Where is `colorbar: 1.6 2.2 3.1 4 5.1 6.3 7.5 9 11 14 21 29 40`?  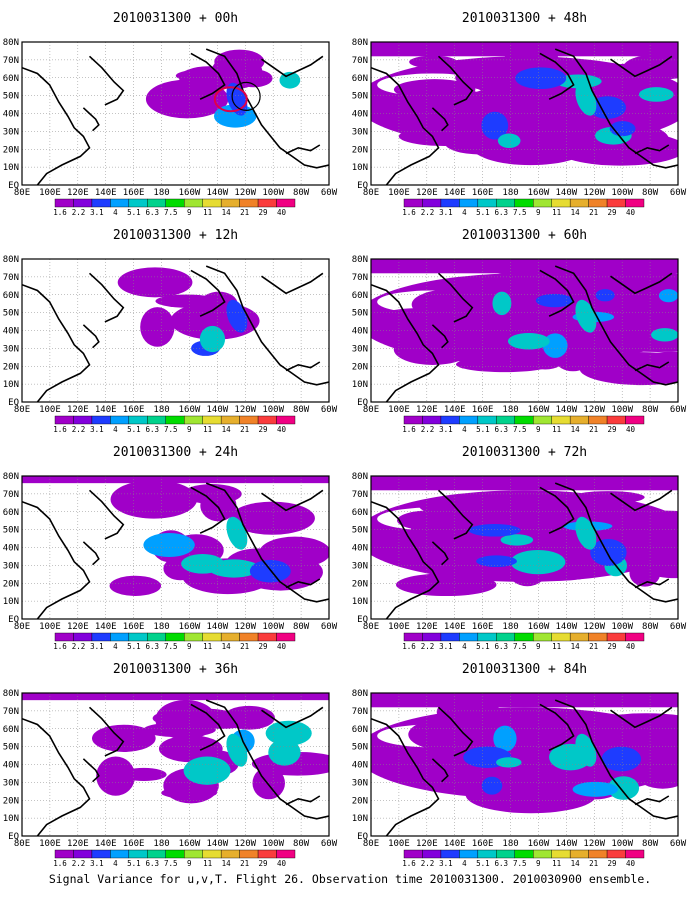
colorbar: 1.6 2.2 3.1 4 5.1 6.3 7.5 9 11 14 21 29 40 is located at coordinates (523, 641).